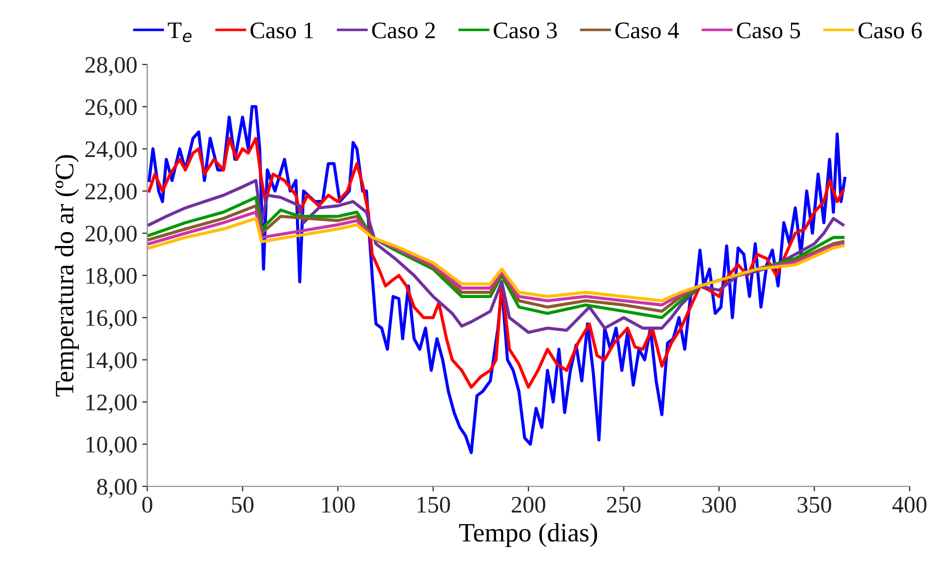 This screenshot has width=932, height=586. Describe the element at coordinates (111, 320) in the screenshot. I see `y-tick-label: 16,00` at that location.